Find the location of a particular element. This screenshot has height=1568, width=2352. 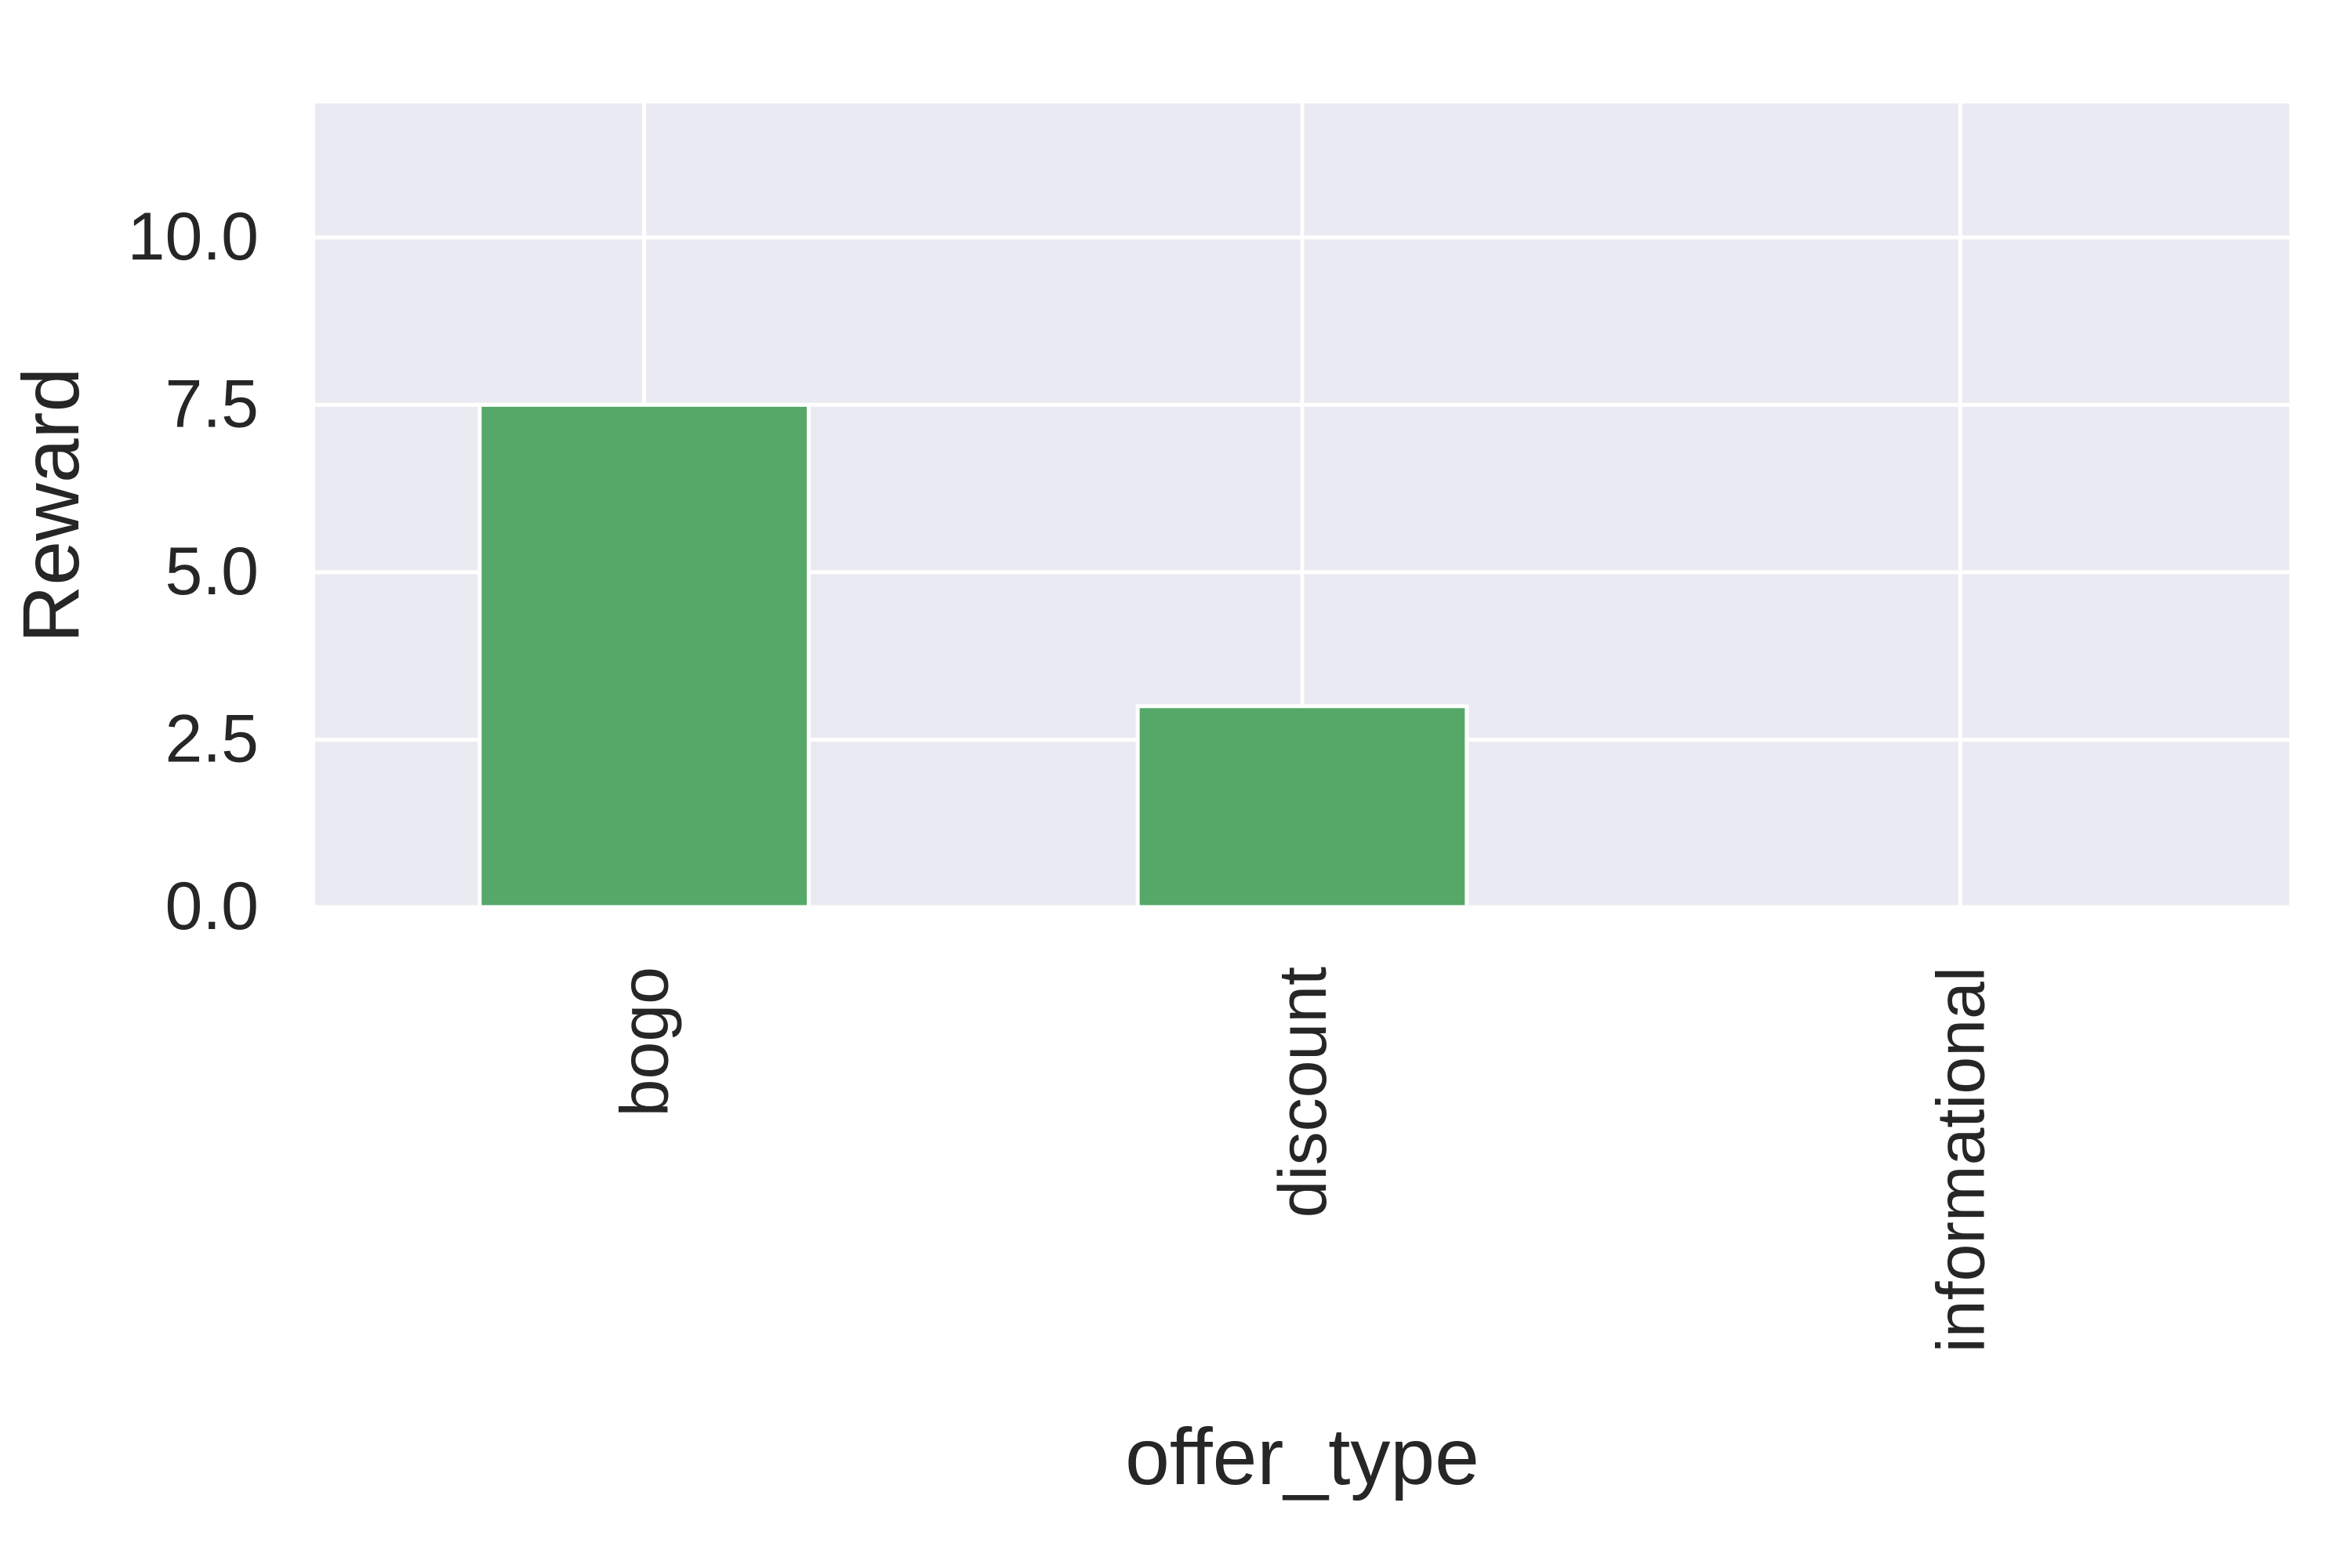

y-tick-label: 2.5 is located at coordinates (212, 738).